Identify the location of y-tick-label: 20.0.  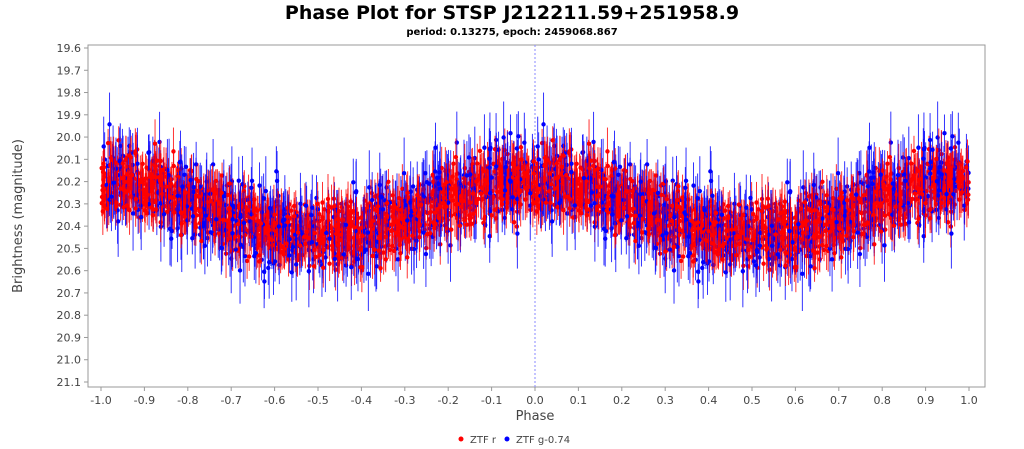
(69, 137).